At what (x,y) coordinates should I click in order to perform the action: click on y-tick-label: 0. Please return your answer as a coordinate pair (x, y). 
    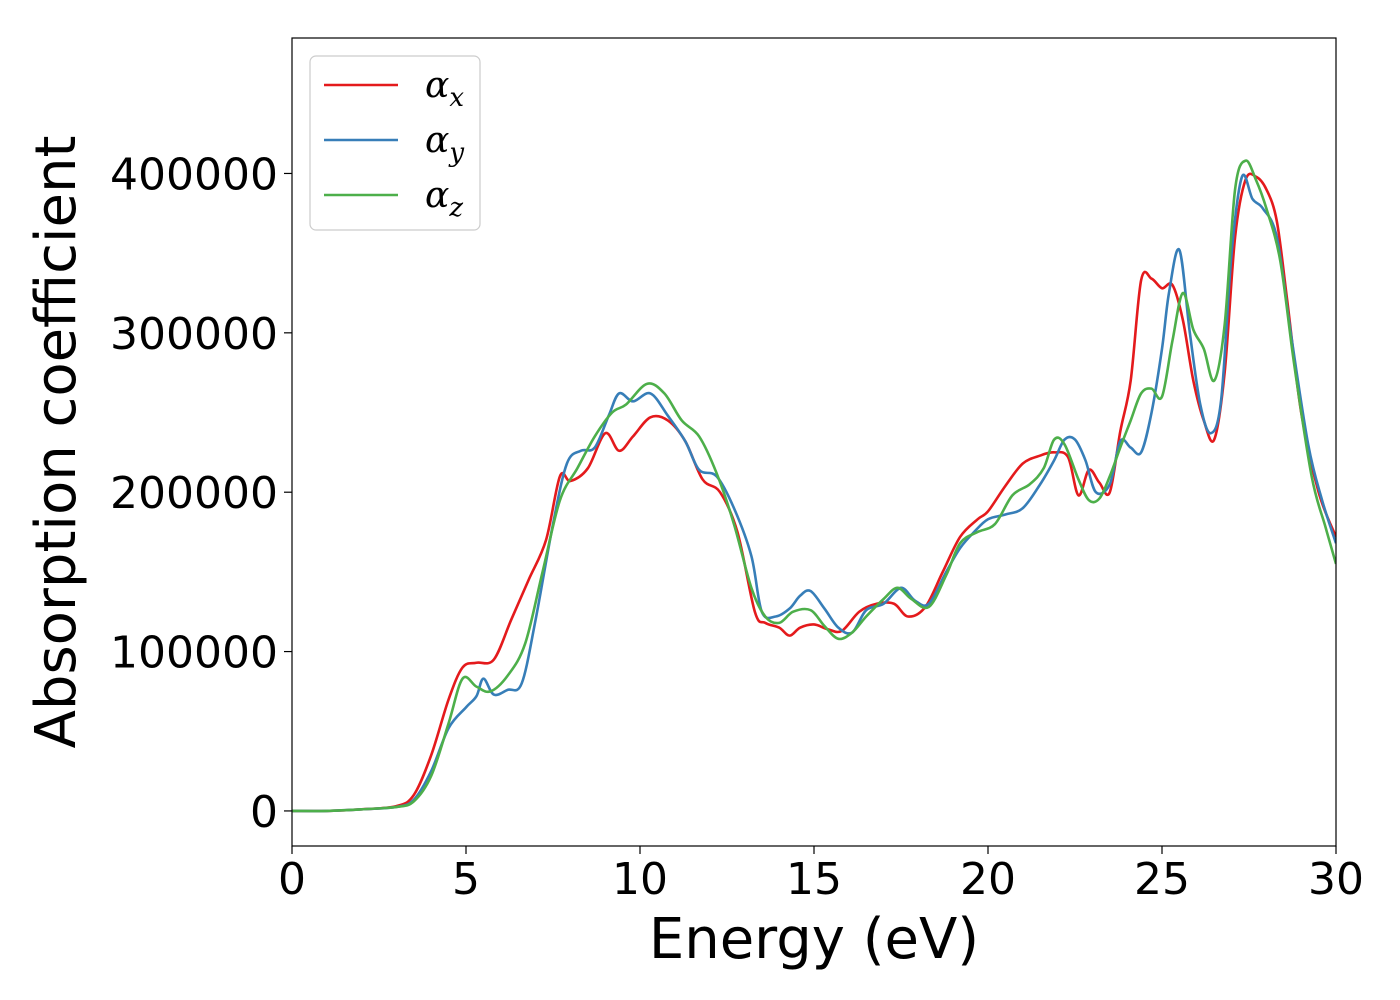
    Looking at the image, I should click on (264, 812).